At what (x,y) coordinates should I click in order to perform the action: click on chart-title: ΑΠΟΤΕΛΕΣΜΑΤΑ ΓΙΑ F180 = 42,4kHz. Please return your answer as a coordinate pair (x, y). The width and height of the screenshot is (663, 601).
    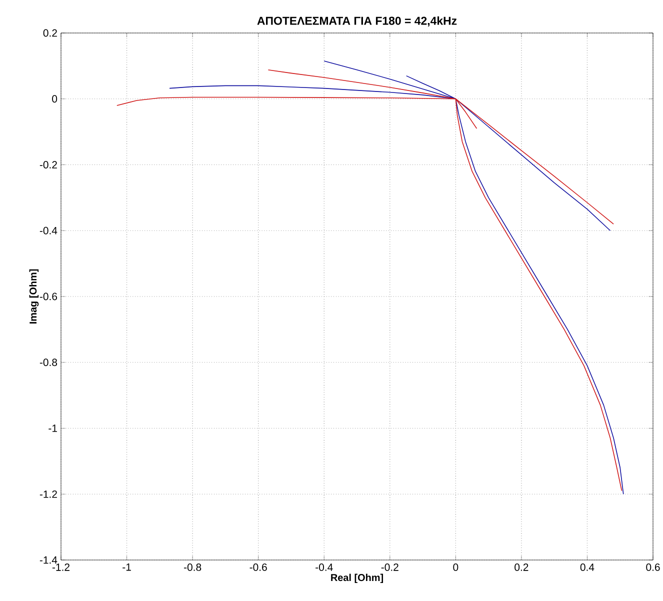
    Looking at the image, I should click on (357, 21).